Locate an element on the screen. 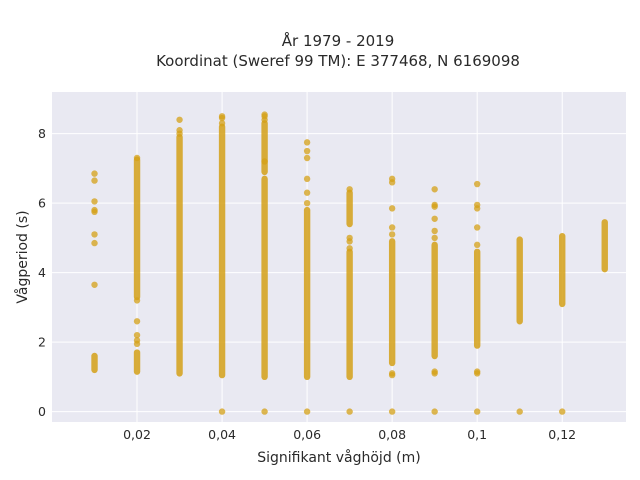 The height and width of the screenshot is (480, 640). x-tick-label: 0,1 is located at coordinates (477, 434).